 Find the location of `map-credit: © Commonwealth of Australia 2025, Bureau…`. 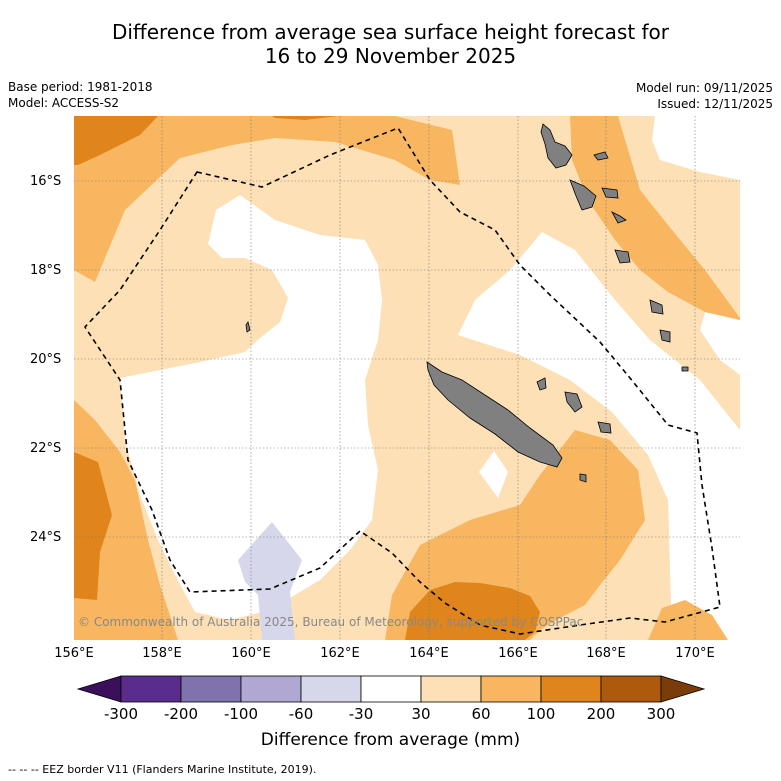

map-credit: © Commonwealth of Australia 2025, Bureau… is located at coordinates (330, 622).